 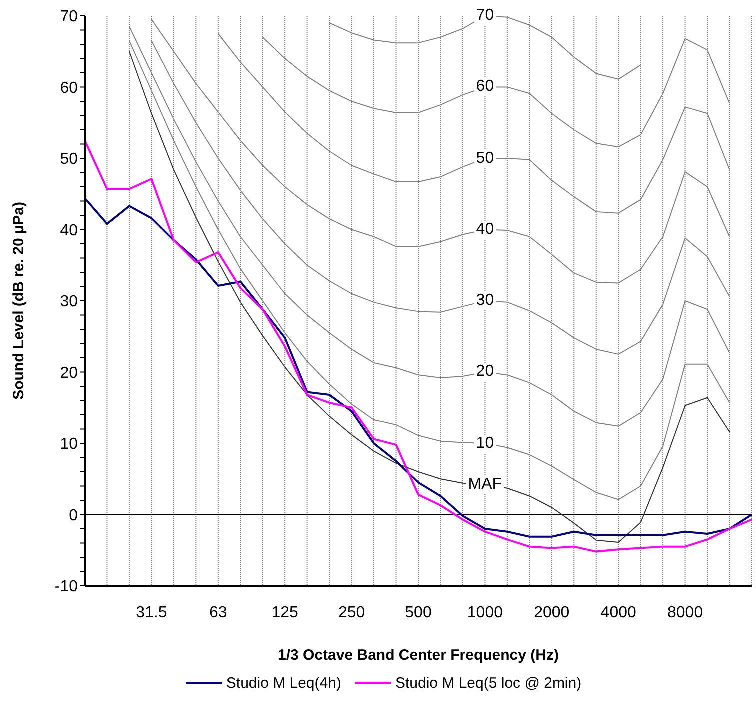 What do you see at coordinates (69, 302) in the screenshot?
I see `y-tick-label: 30` at bounding box center [69, 302].